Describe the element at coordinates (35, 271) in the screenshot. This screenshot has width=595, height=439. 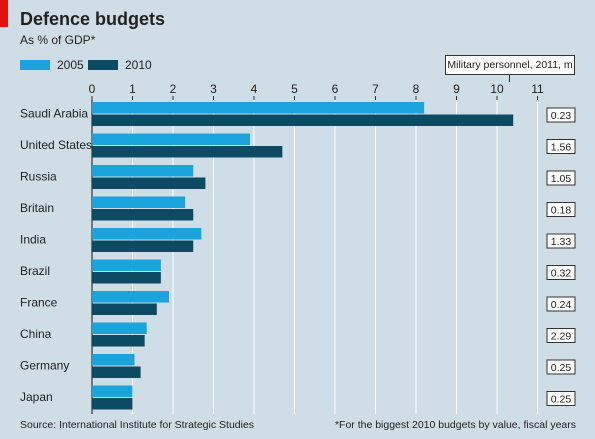
I see `category-label: Brazil` at that location.